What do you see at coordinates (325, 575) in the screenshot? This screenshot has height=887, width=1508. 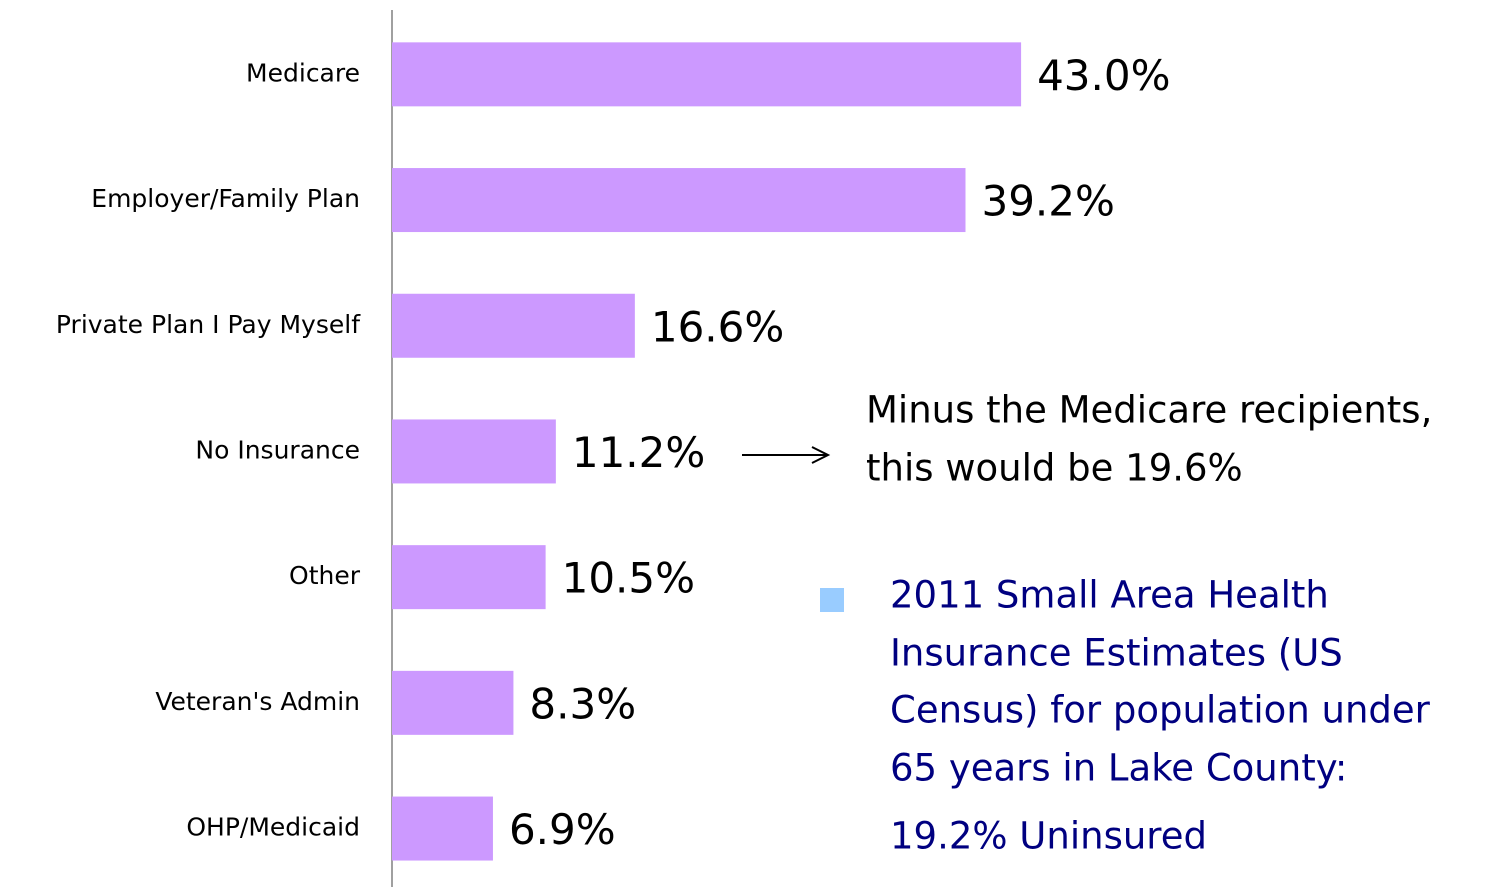 I see `category-label: Other` at bounding box center [325, 575].